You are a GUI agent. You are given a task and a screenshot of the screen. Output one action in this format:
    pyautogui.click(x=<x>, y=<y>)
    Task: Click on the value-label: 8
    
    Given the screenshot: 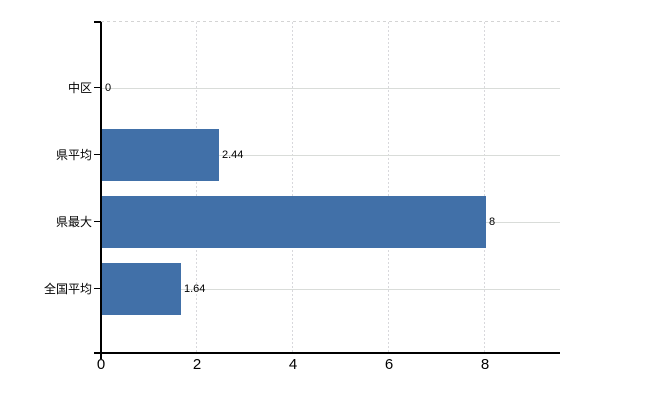 What is the action you would take?
    pyautogui.click(x=492, y=222)
    